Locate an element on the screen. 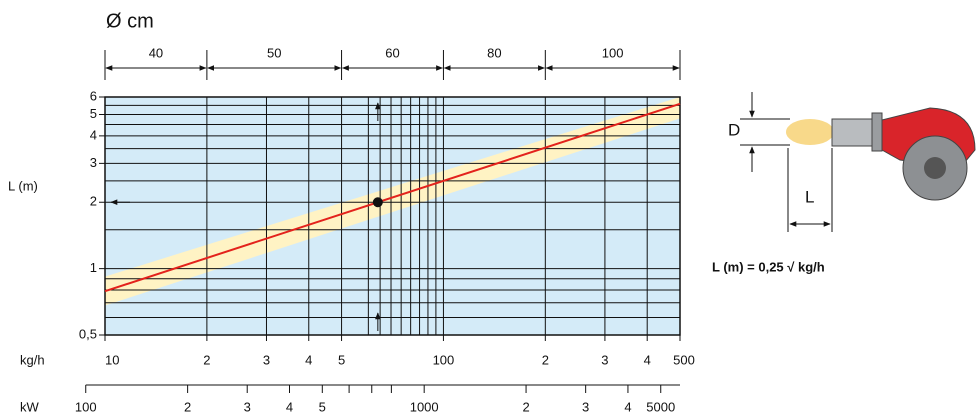 The height and width of the screenshot is (416, 979). flange is located at coordinates (877, 132).